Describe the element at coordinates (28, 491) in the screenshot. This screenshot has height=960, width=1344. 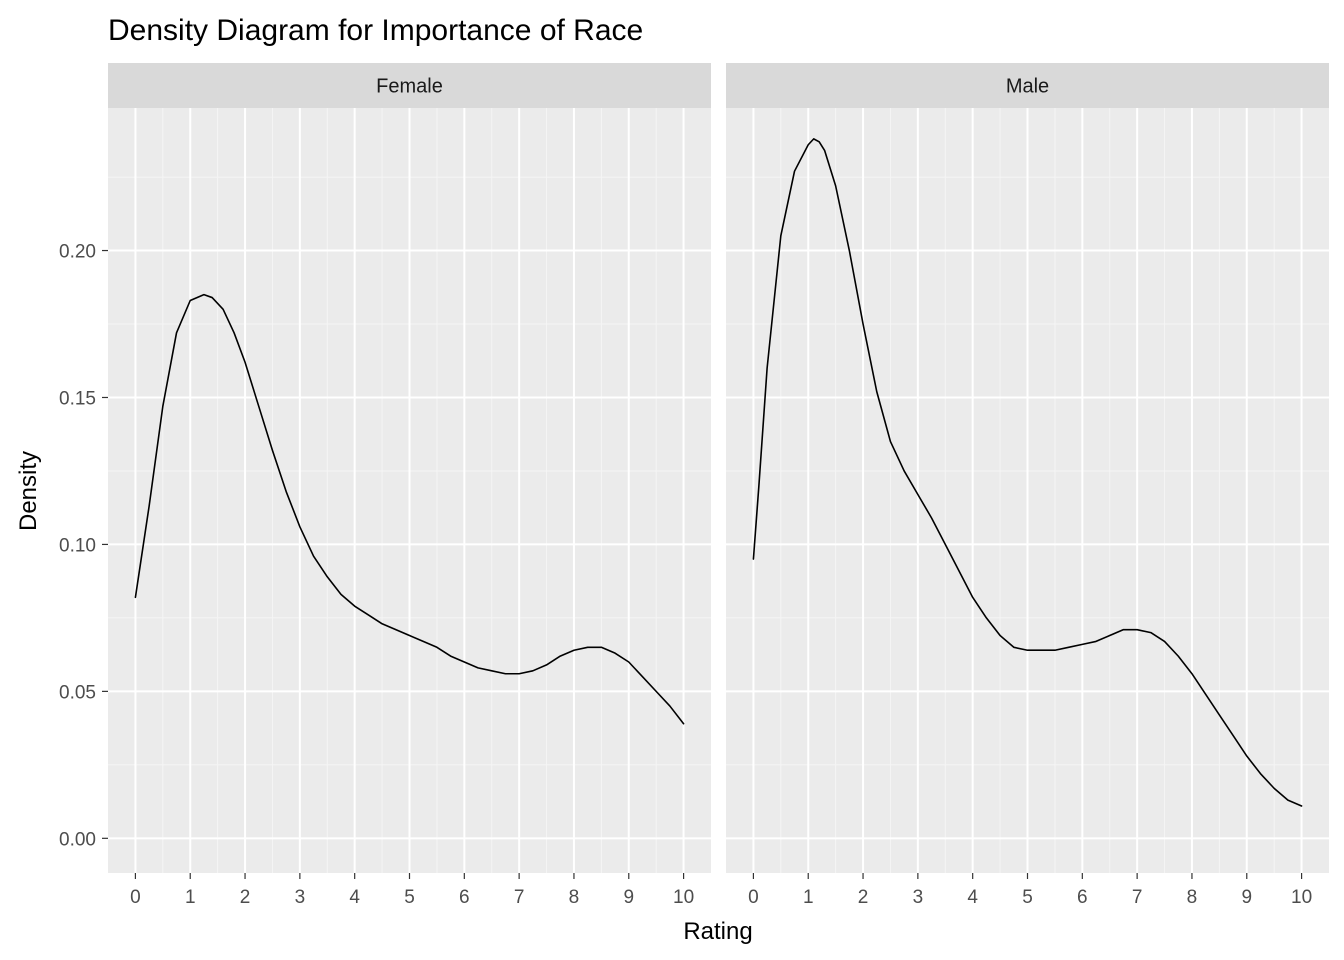
I see `y-axis-title: Density` at that location.